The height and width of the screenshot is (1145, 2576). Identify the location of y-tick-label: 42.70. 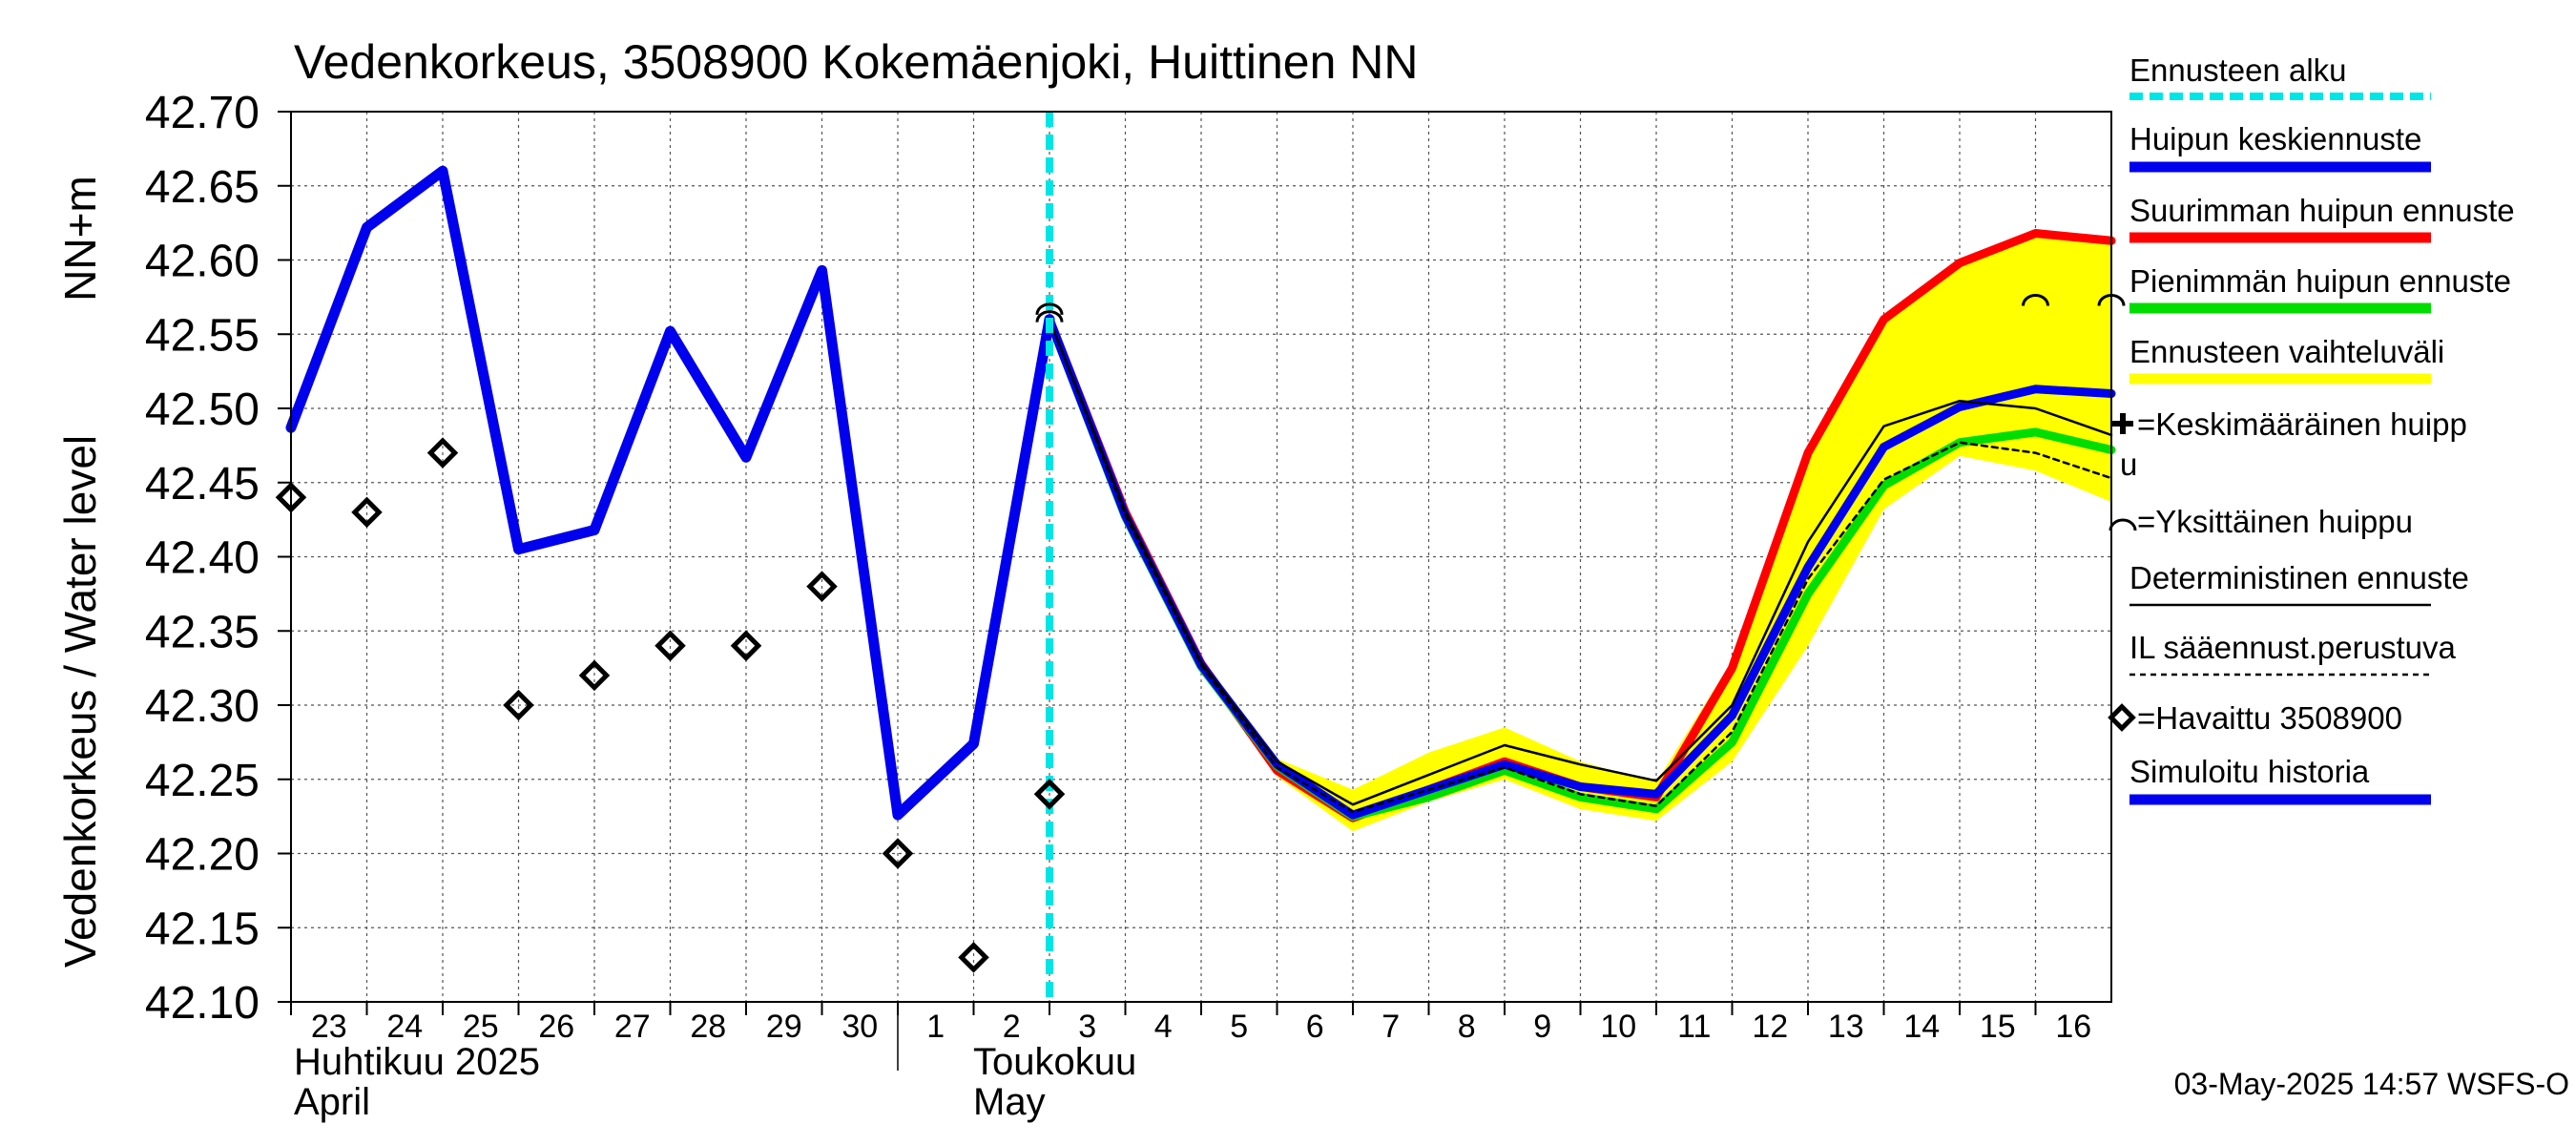
(202, 113).